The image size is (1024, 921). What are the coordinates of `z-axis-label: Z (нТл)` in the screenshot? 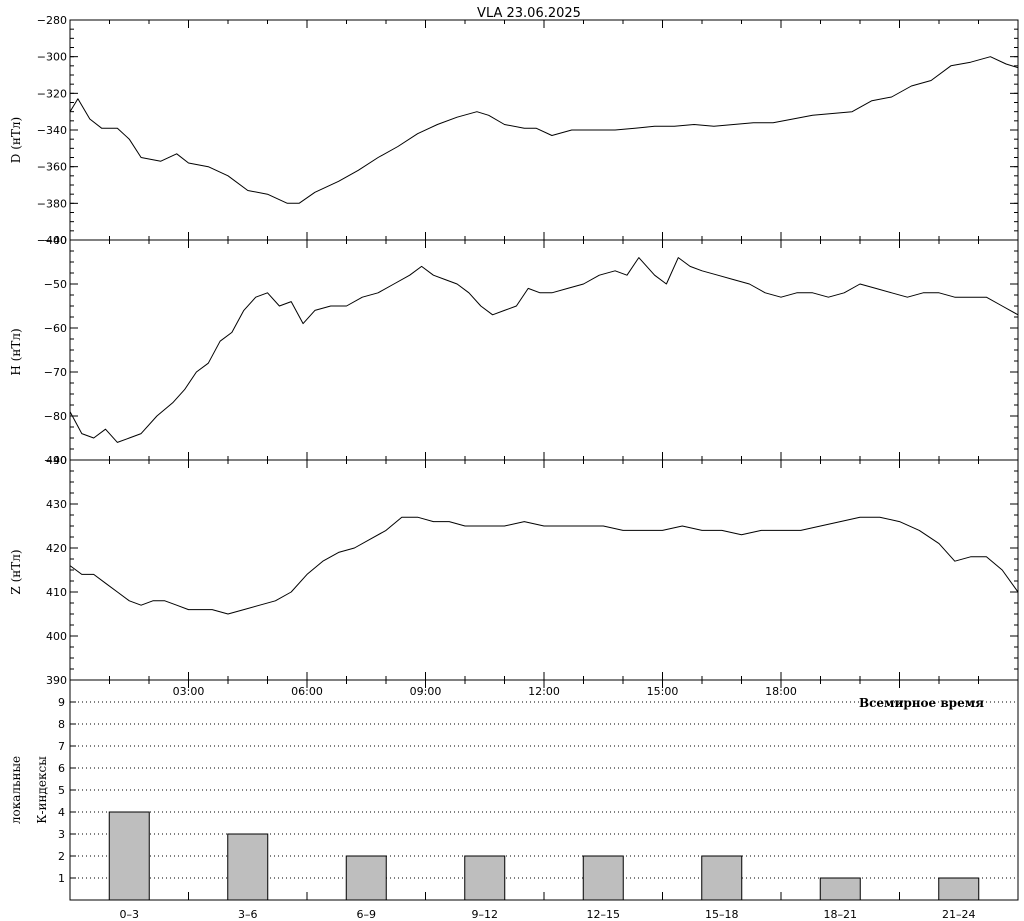 It's located at (16, 571).